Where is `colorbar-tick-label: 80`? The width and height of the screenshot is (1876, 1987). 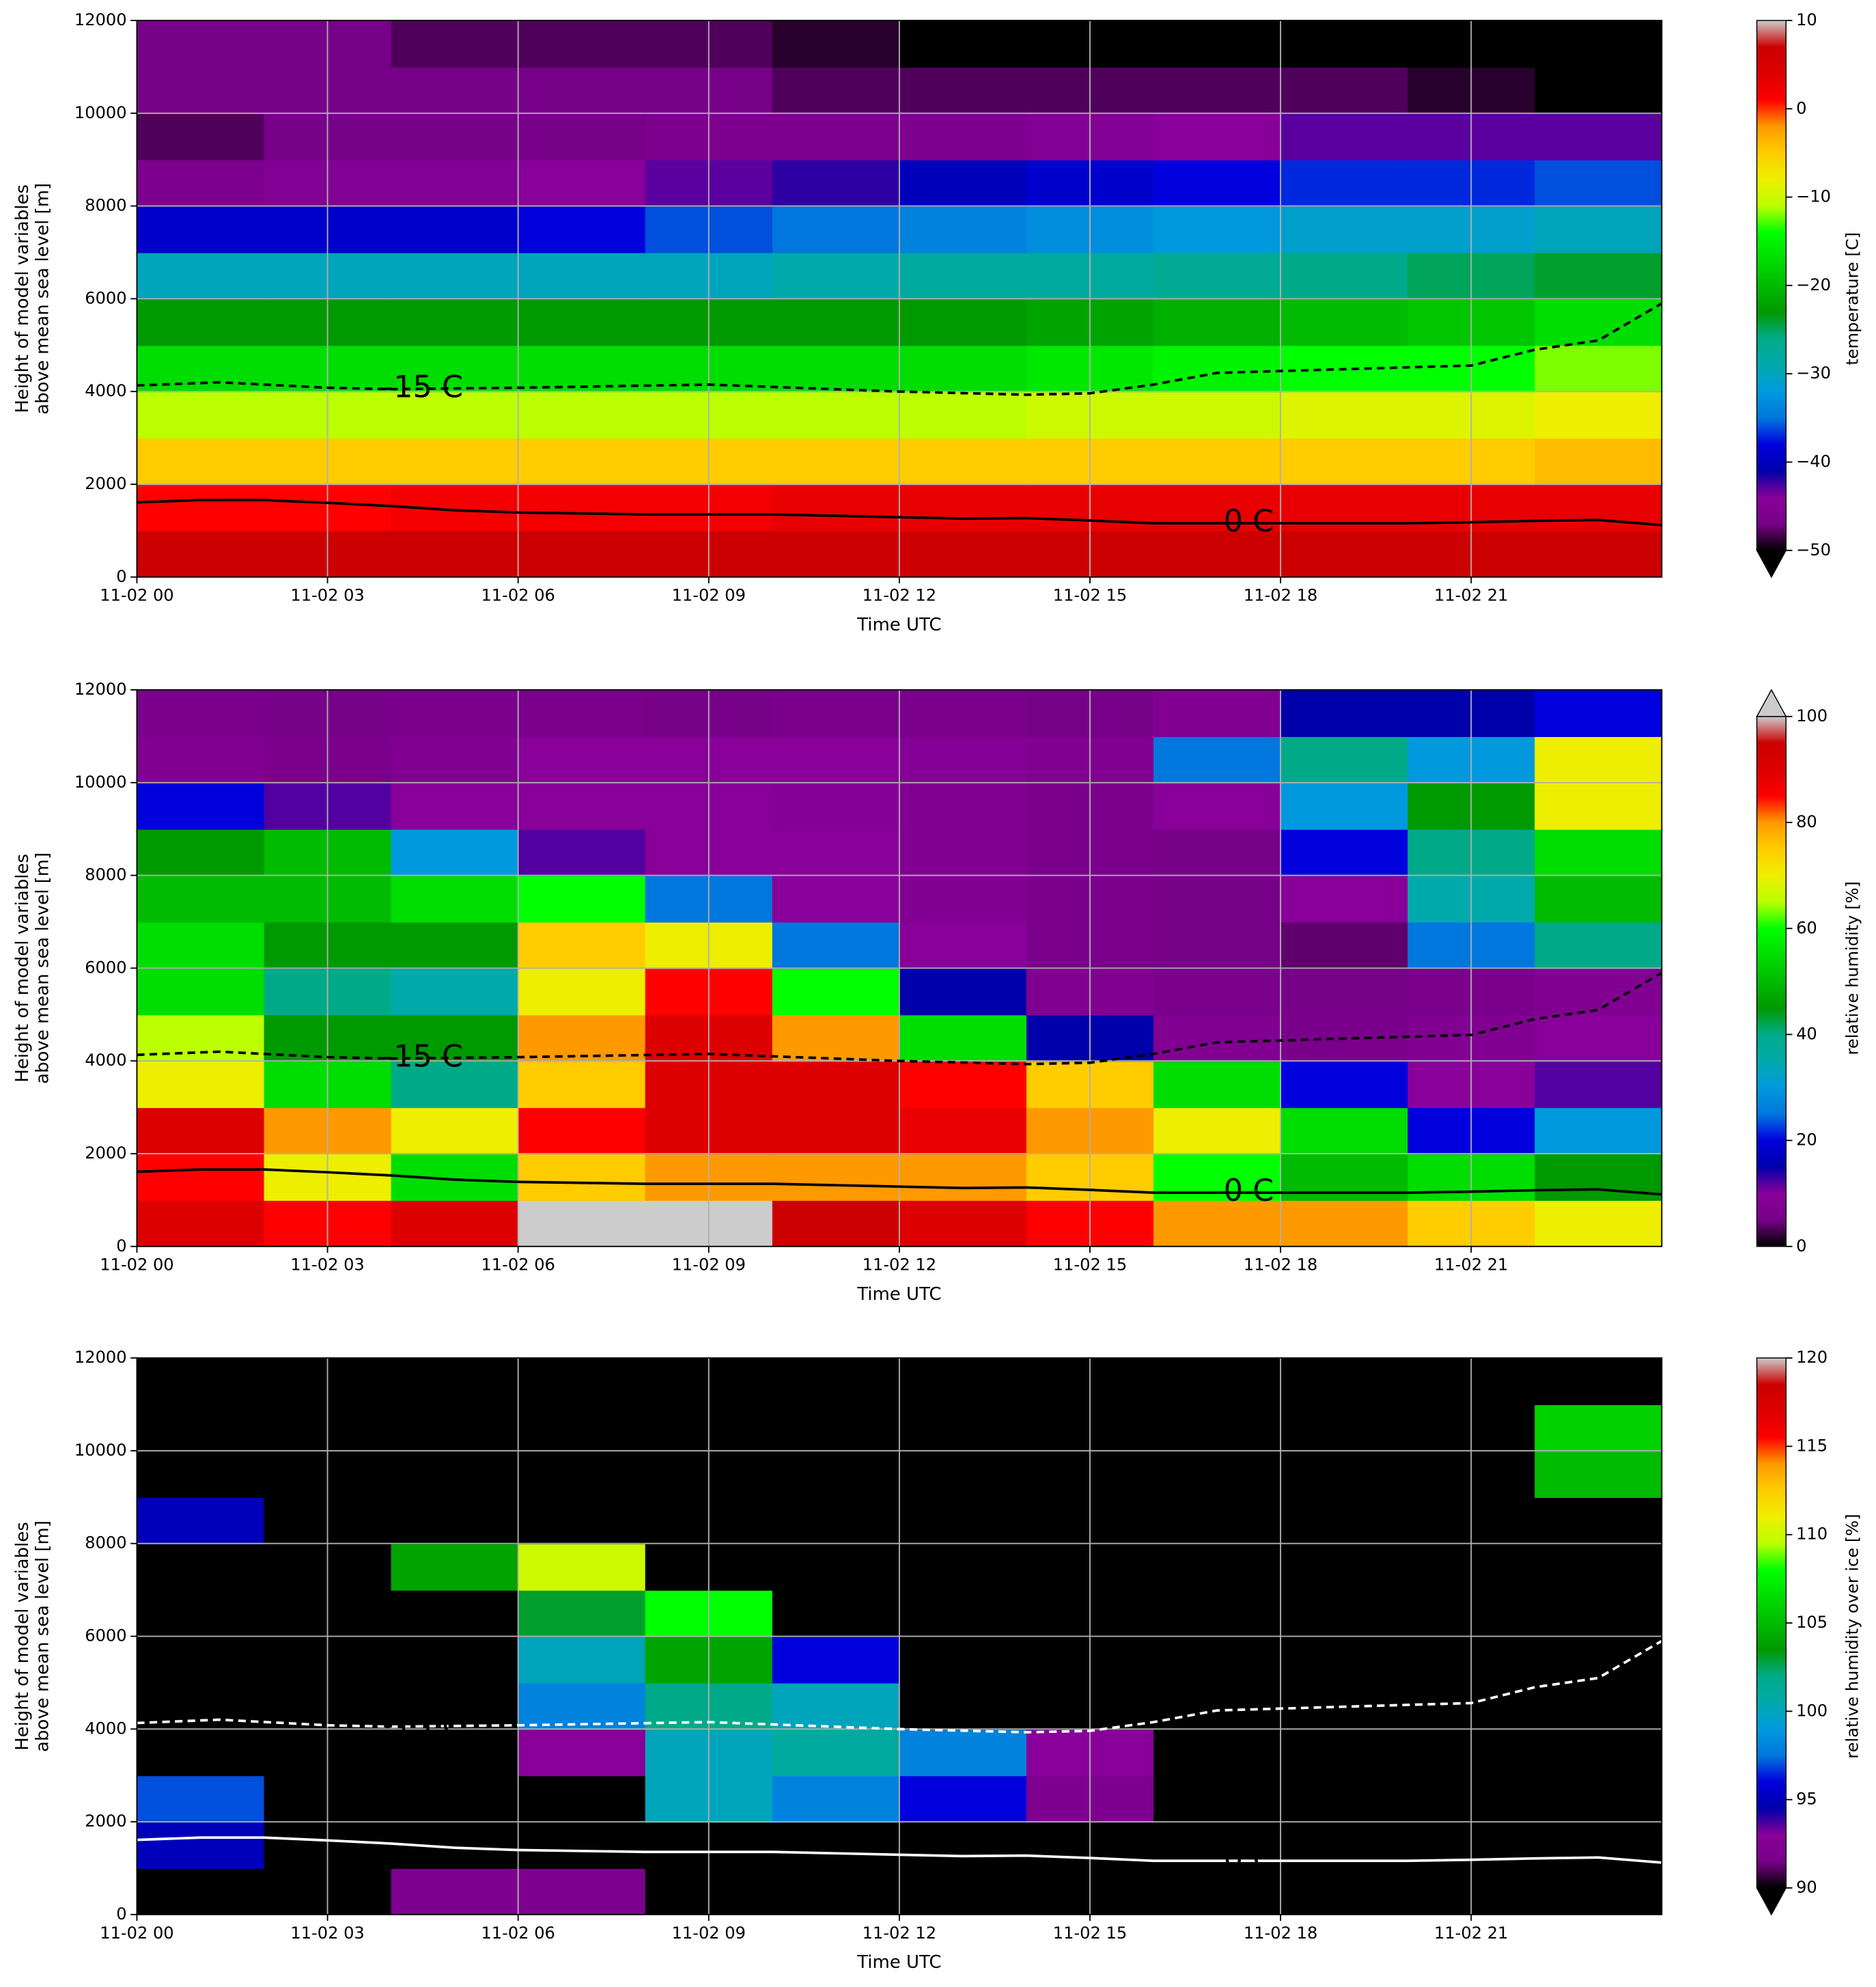 colorbar-tick-label: 80 is located at coordinates (1806, 821).